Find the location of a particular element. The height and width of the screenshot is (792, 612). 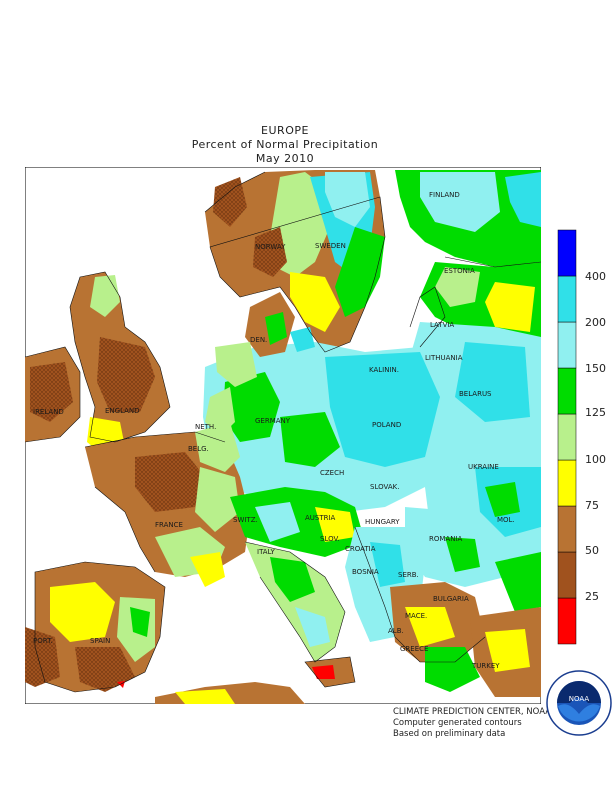

country-label: AUSTRIA is located at coordinates (320, 518).